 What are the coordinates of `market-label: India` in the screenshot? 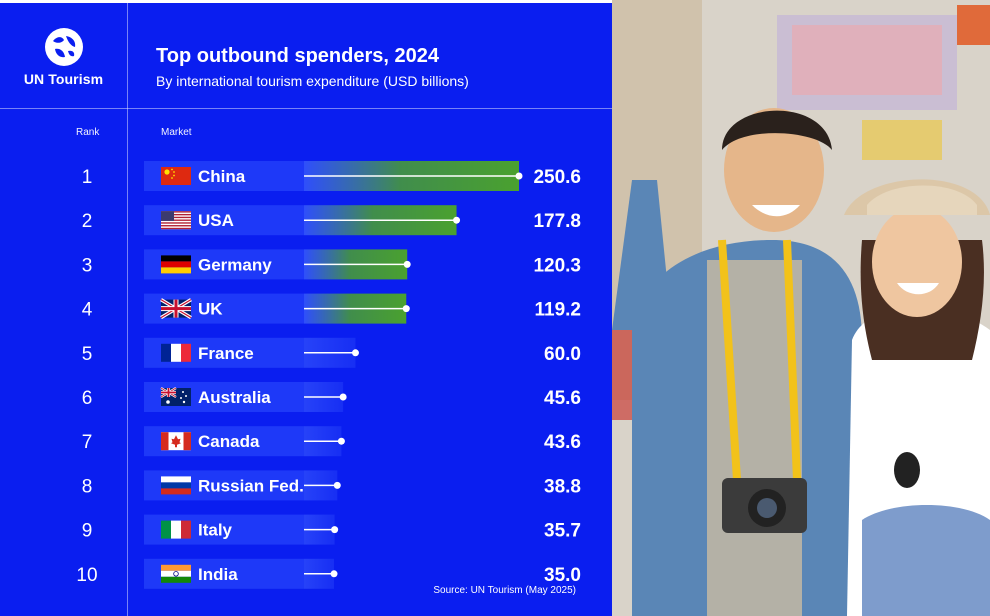 It's located at (218, 574).